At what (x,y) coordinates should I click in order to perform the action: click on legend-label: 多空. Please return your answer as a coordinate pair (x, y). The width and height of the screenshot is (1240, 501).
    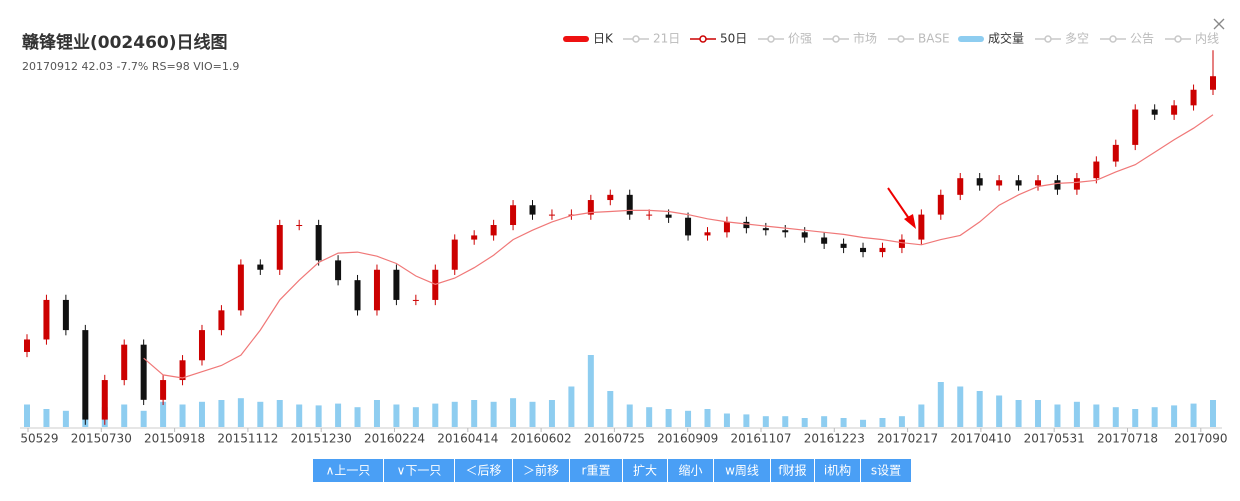
    Looking at the image, I should click on (1077, 39).